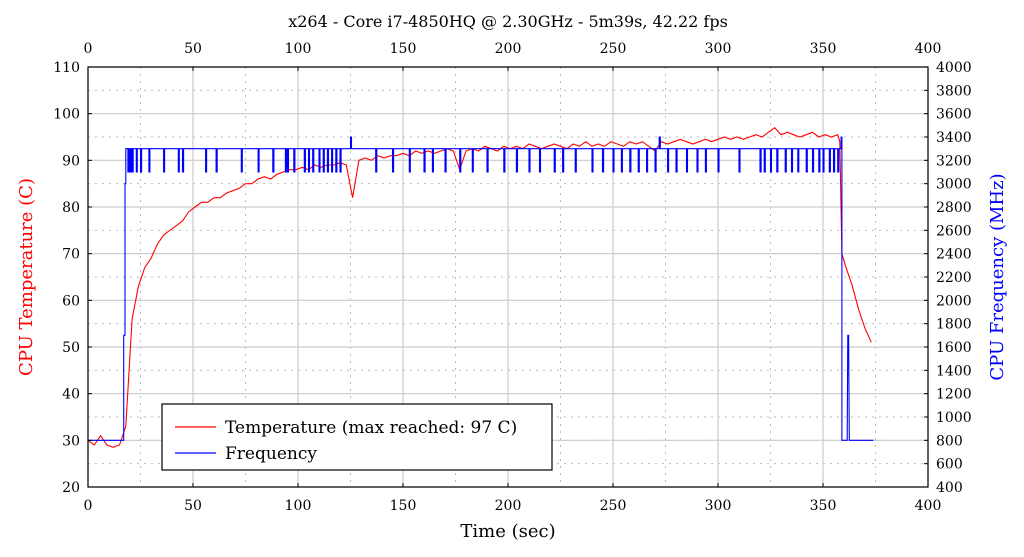  What do you see at coordinates (954, 68) in the screenshot?
I see `y-right-tick-label: 4000` at bounding box center [954, 68].